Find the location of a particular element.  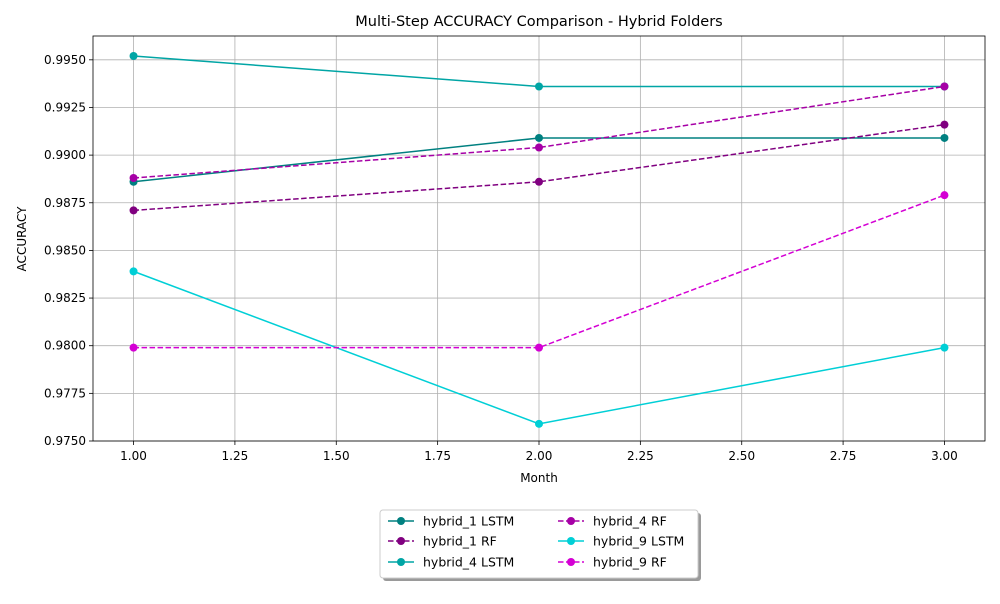

legend-item: hybrid_9 RF is located at coordinates (612, 562).